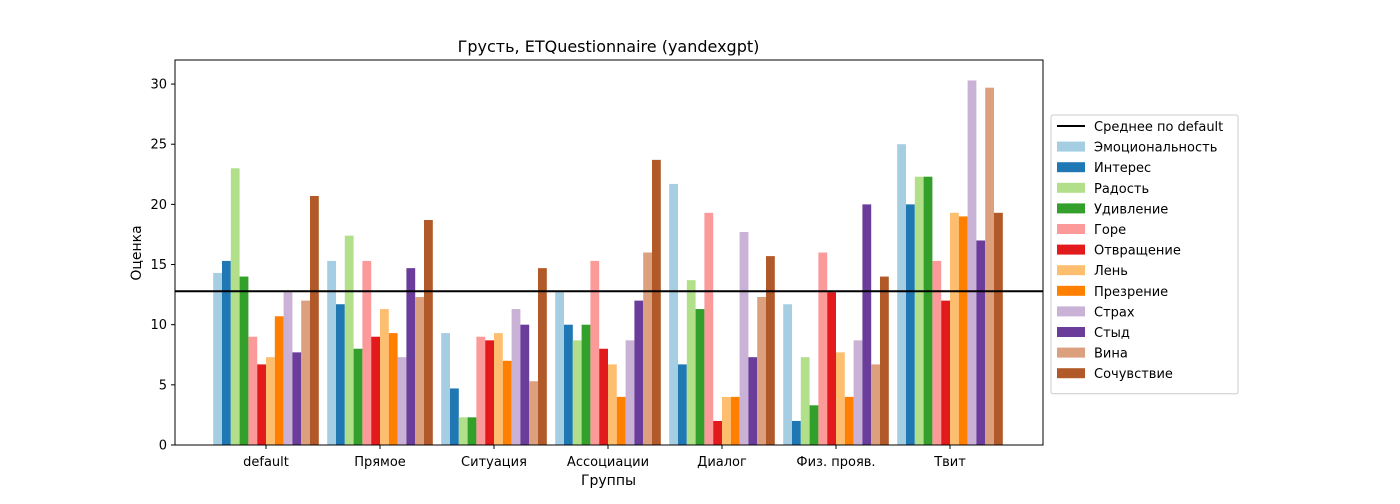 Image resolution: width=1400 pixels, height=504 pixels. I want to click on y-axis-label: Оценка, so click(137, 252).